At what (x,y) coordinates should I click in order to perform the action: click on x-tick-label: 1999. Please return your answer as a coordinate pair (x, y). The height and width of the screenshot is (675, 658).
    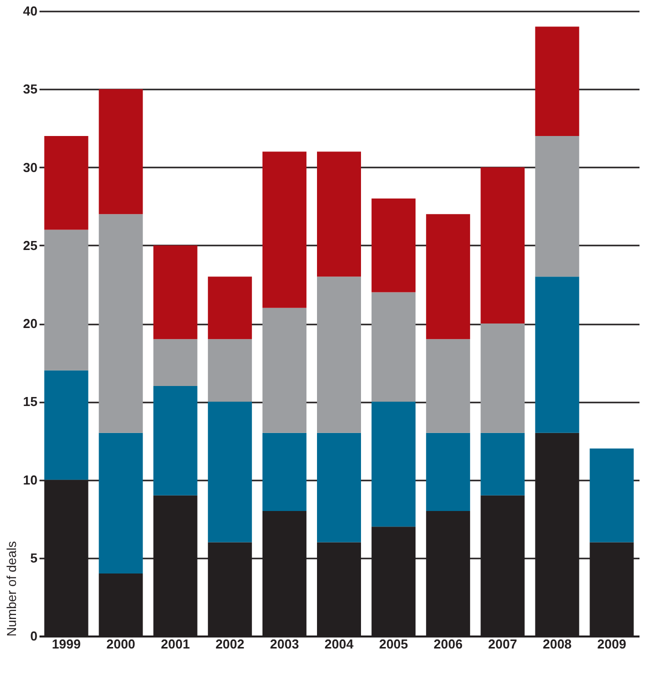
    Looking at the image, I should click on (66, 644).